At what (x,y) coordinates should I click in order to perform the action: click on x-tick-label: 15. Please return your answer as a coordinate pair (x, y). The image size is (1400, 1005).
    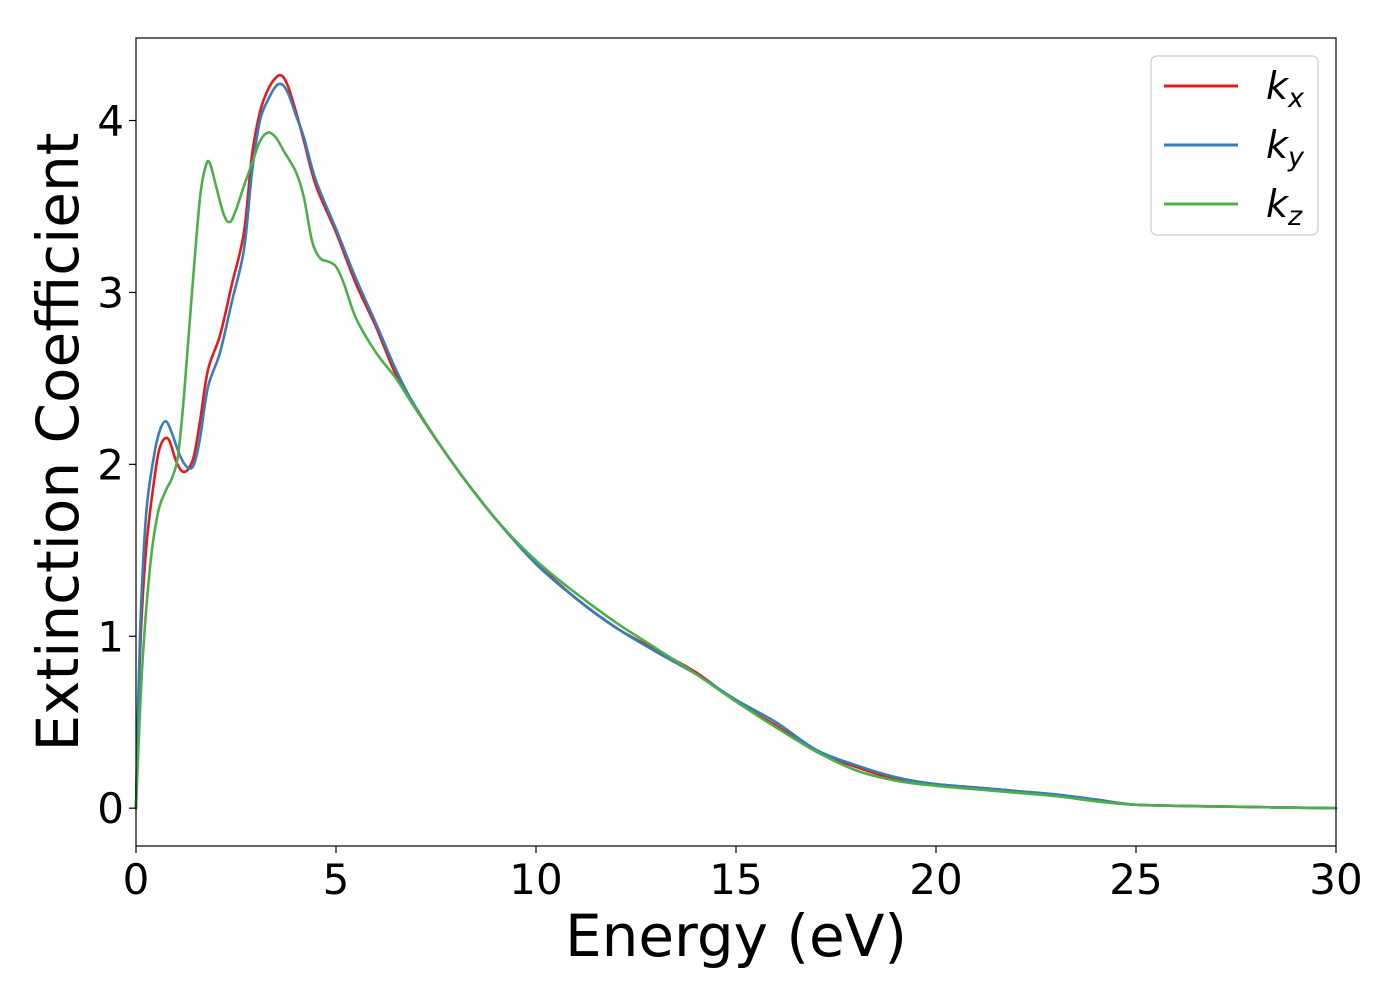
    Looking at the image, I should click on (735, 879).